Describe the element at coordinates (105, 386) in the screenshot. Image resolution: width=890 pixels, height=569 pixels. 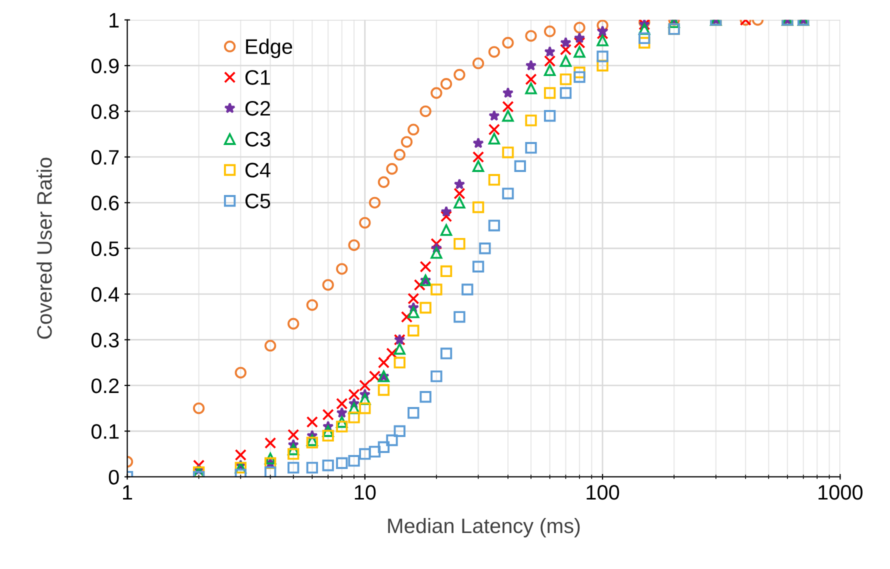
I see `y-tick-label: 0.2` at that location.